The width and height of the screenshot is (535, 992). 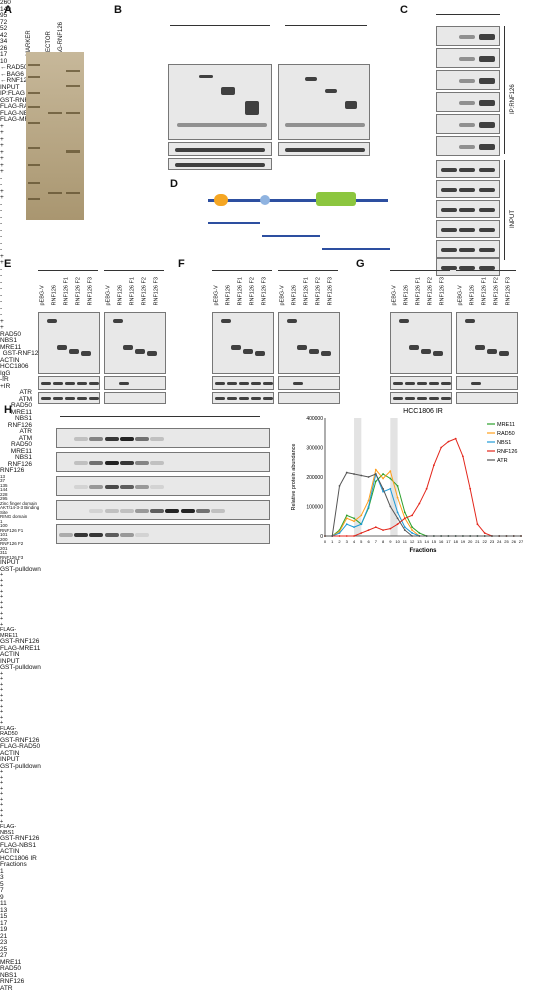 What do you see at coordinates (314, 478) in the screenshot?
I see `y-tick-label: 200000` at bounding box center [314, 478].